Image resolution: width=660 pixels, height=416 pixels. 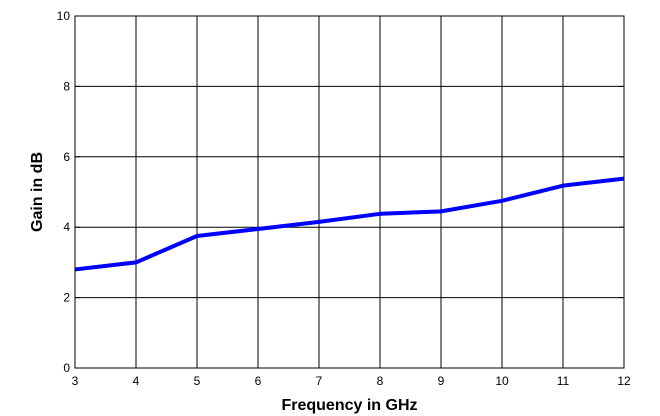 What do you see at coordinates (66, 298) in the screenshot?
I see `y-tick-label: 2` at bounding box center [66, 298].